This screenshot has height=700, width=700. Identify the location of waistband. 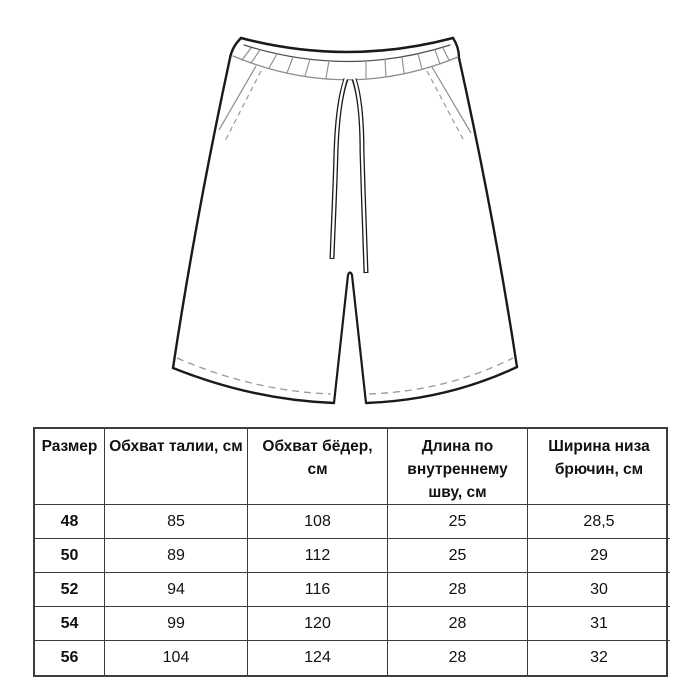
(345, 58).